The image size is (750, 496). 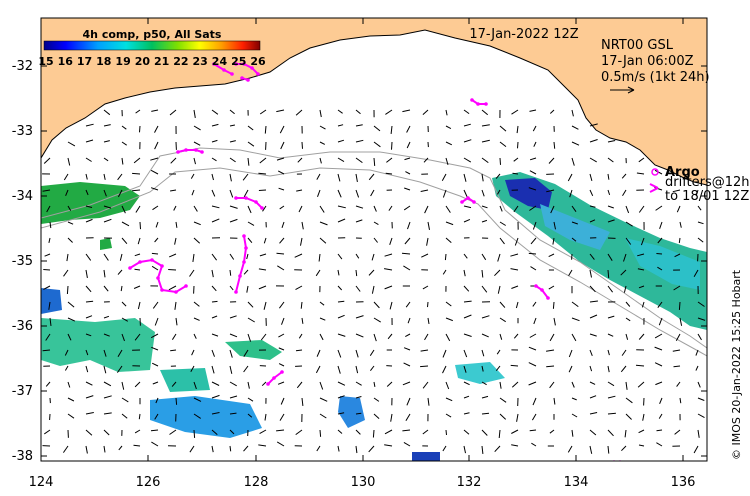 What do you see at coordinates (22, 66) in the screenshot?
I see `lat-tick-label: -32` at bounding box center [22, 66].